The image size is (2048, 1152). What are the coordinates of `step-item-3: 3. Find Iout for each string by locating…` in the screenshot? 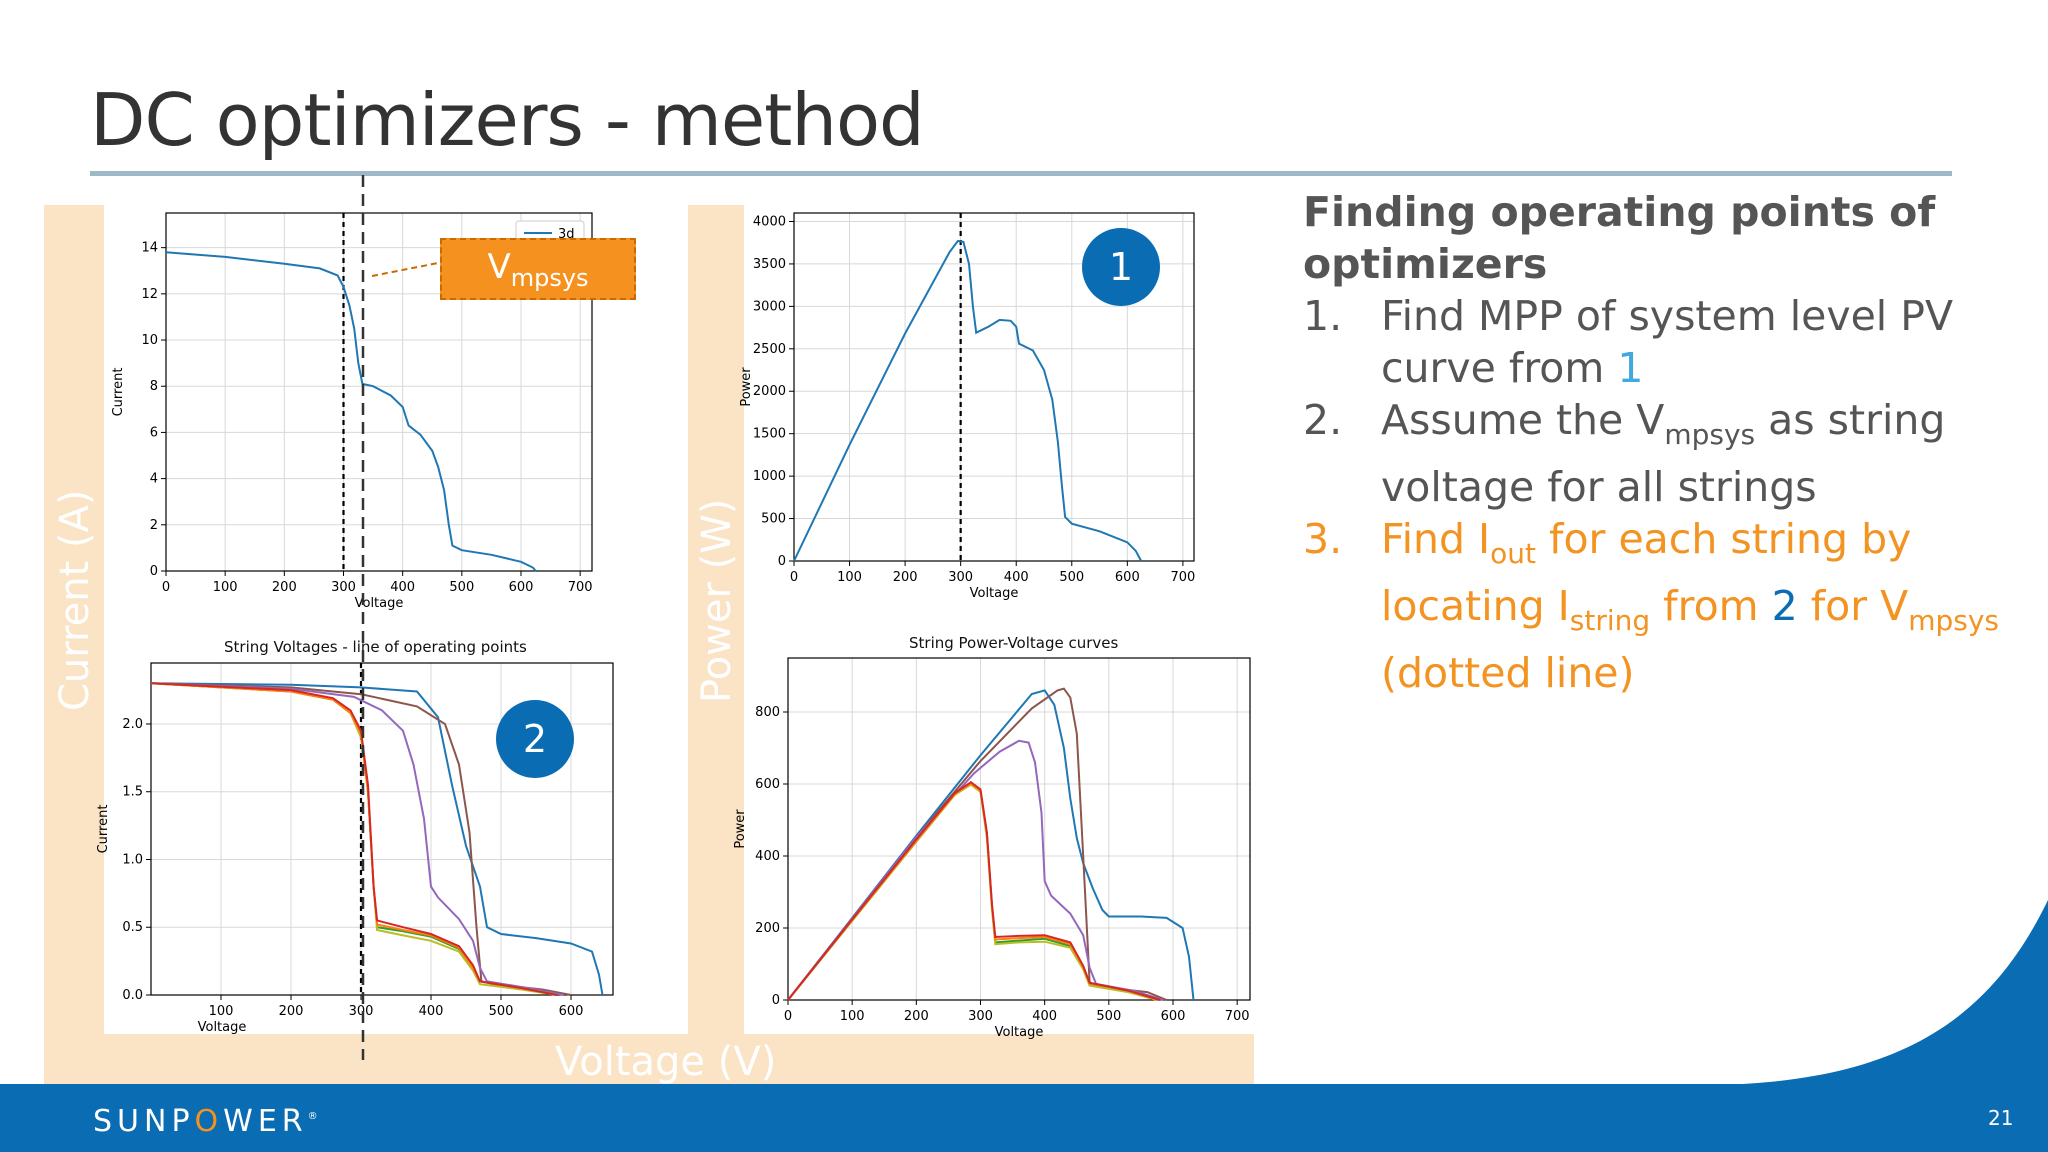 It's located at (1653, 606).